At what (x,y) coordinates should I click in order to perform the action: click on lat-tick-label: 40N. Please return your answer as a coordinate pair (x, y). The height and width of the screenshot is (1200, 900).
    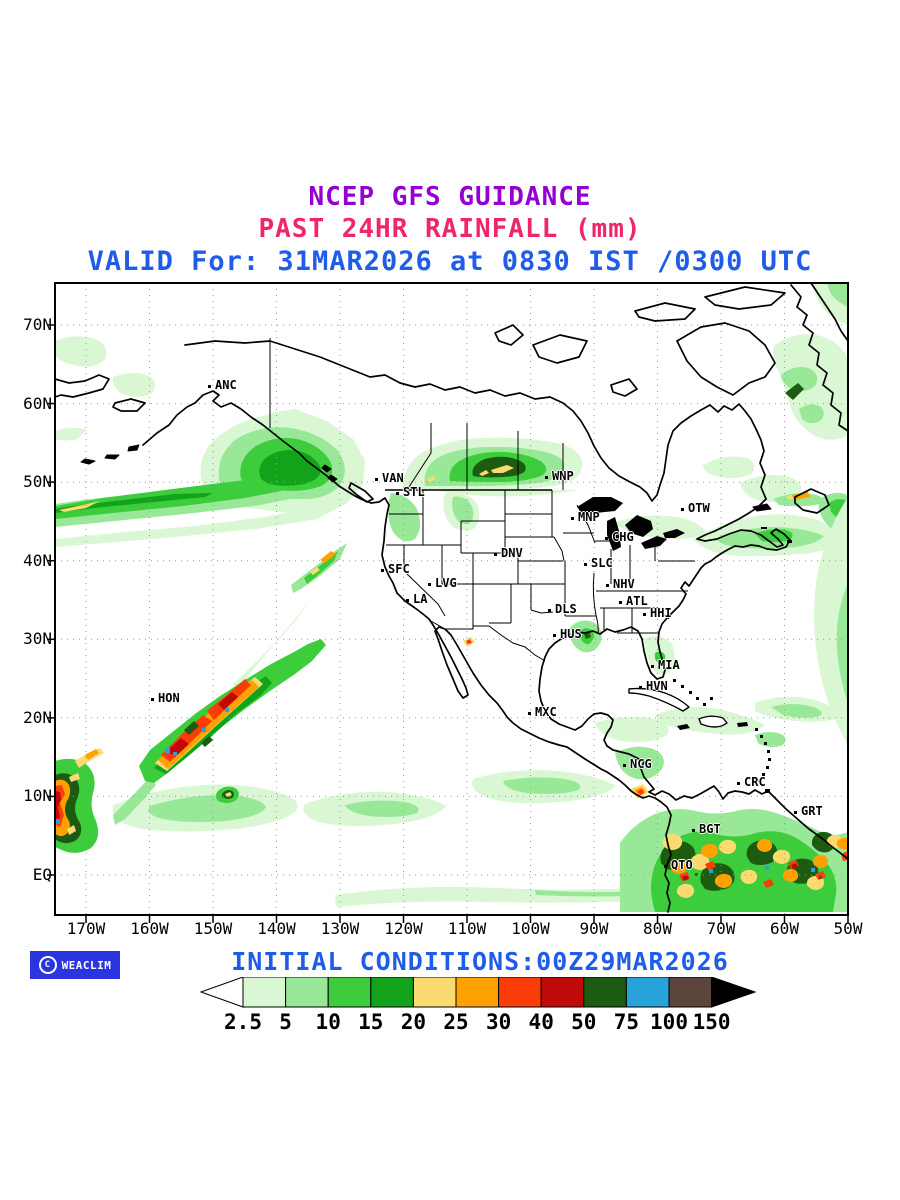
    Looking at the image, I should click on (37, 560).